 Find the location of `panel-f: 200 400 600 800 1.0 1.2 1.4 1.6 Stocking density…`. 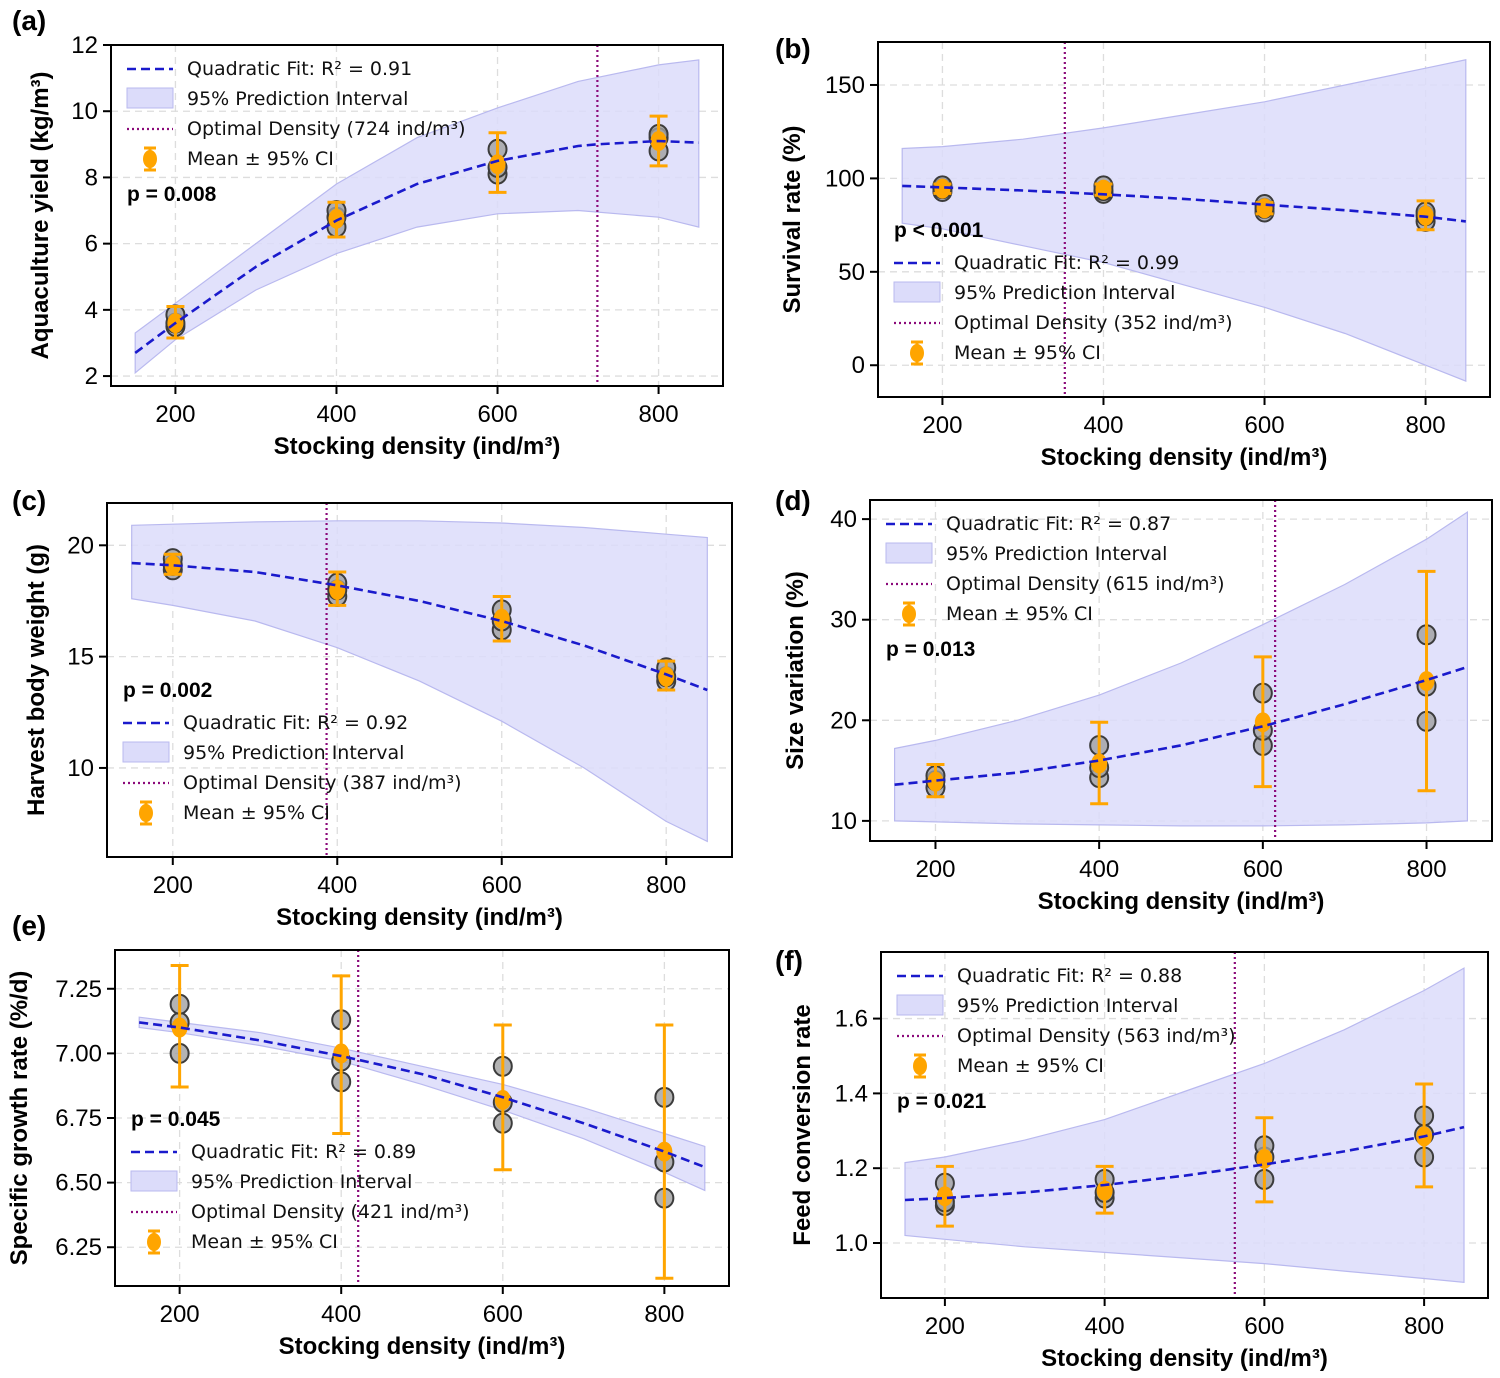

panel-f: 200 400 600 800 1.0 1.2 1.4 1.6 Stocking density… is located at coordinates (1132, 1158).